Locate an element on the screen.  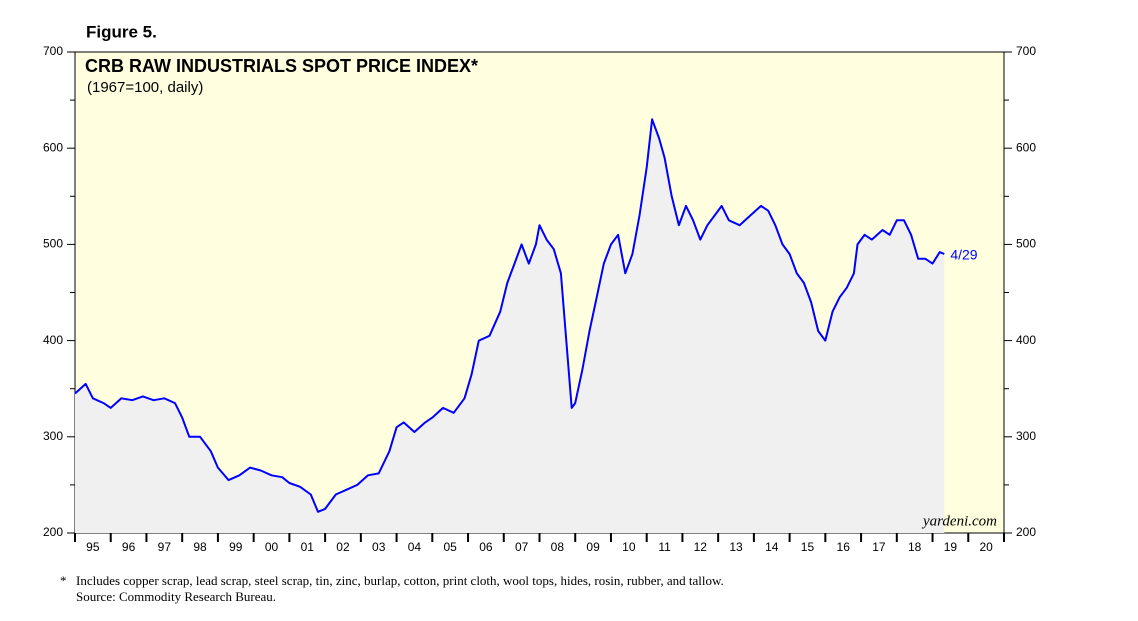
y-tick-label: 500 is located at coordinates (53, 244).